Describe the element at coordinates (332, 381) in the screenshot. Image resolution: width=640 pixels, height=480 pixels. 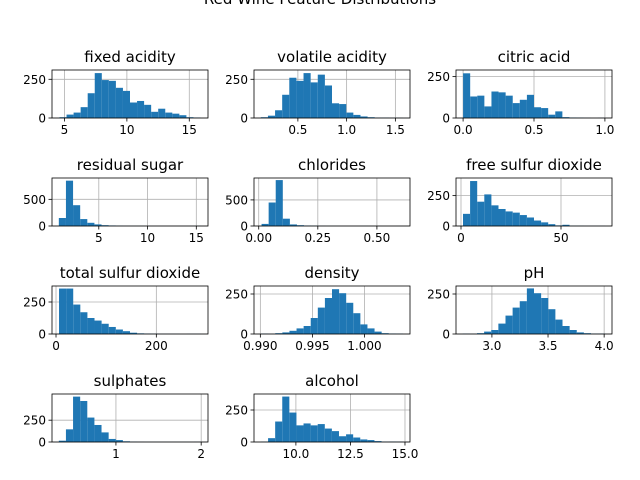
I see `subplot-title: alcohol` at that location.